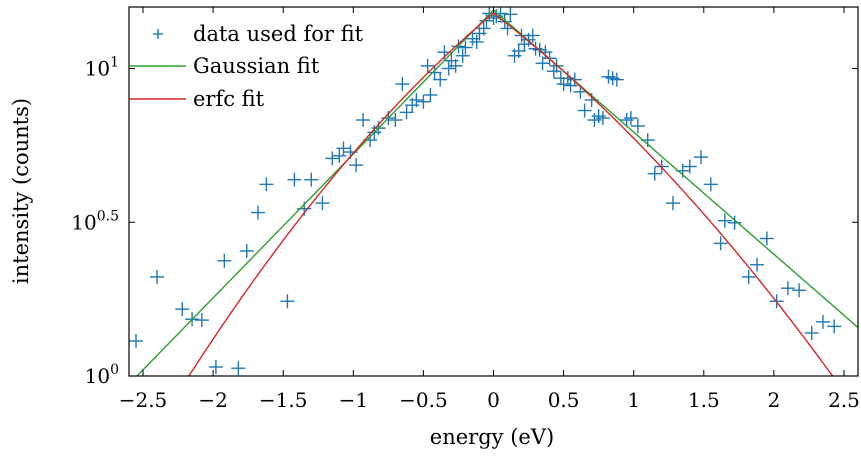  Describe the element at coordinates (283, 400) in the screenshot. I see `x-tick-label: −1.5` at that location.